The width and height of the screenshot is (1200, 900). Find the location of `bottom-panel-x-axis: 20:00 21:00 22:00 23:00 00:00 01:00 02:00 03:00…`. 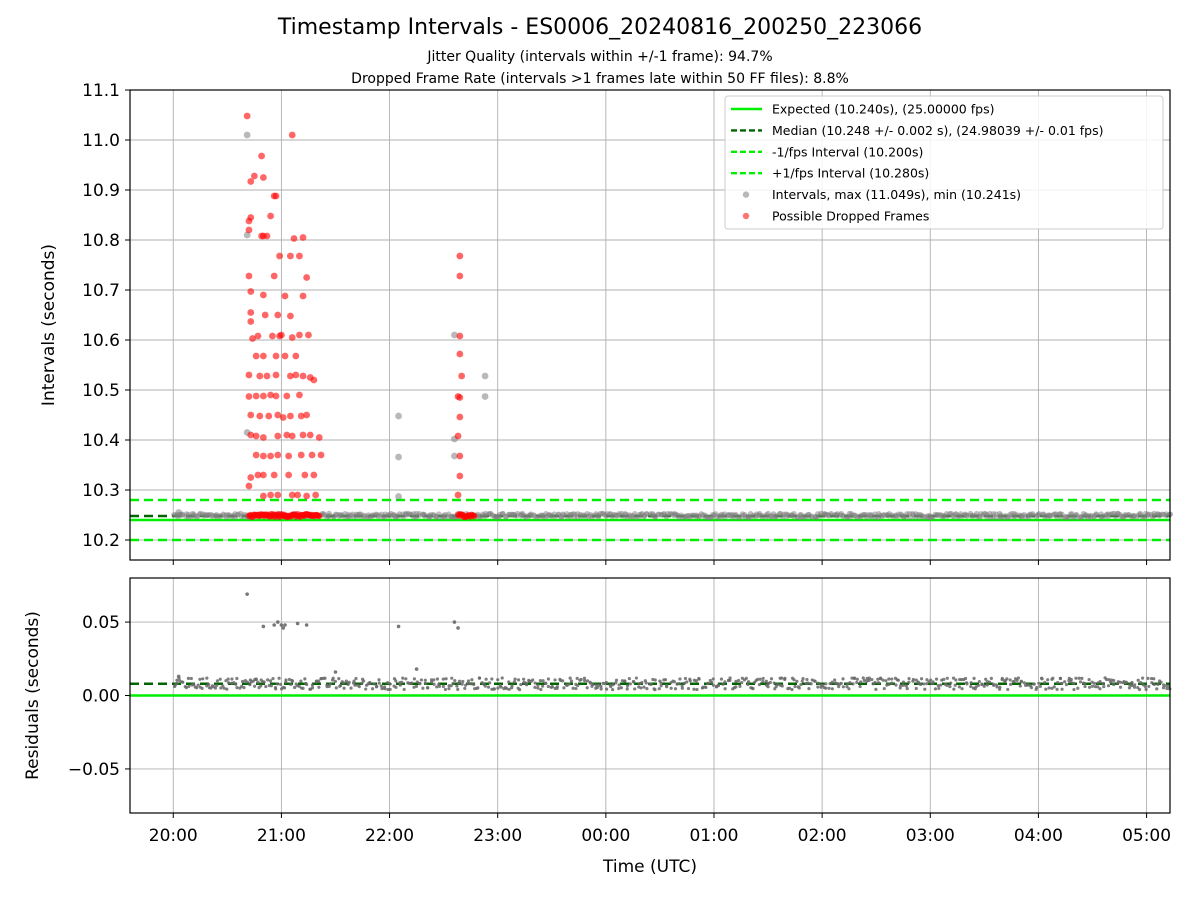

bottom-panel-x-axis: 20:00 21:00 22:00 23:00 00:00 01:00 02:00 03:00… is located at coordinates (660, 829).